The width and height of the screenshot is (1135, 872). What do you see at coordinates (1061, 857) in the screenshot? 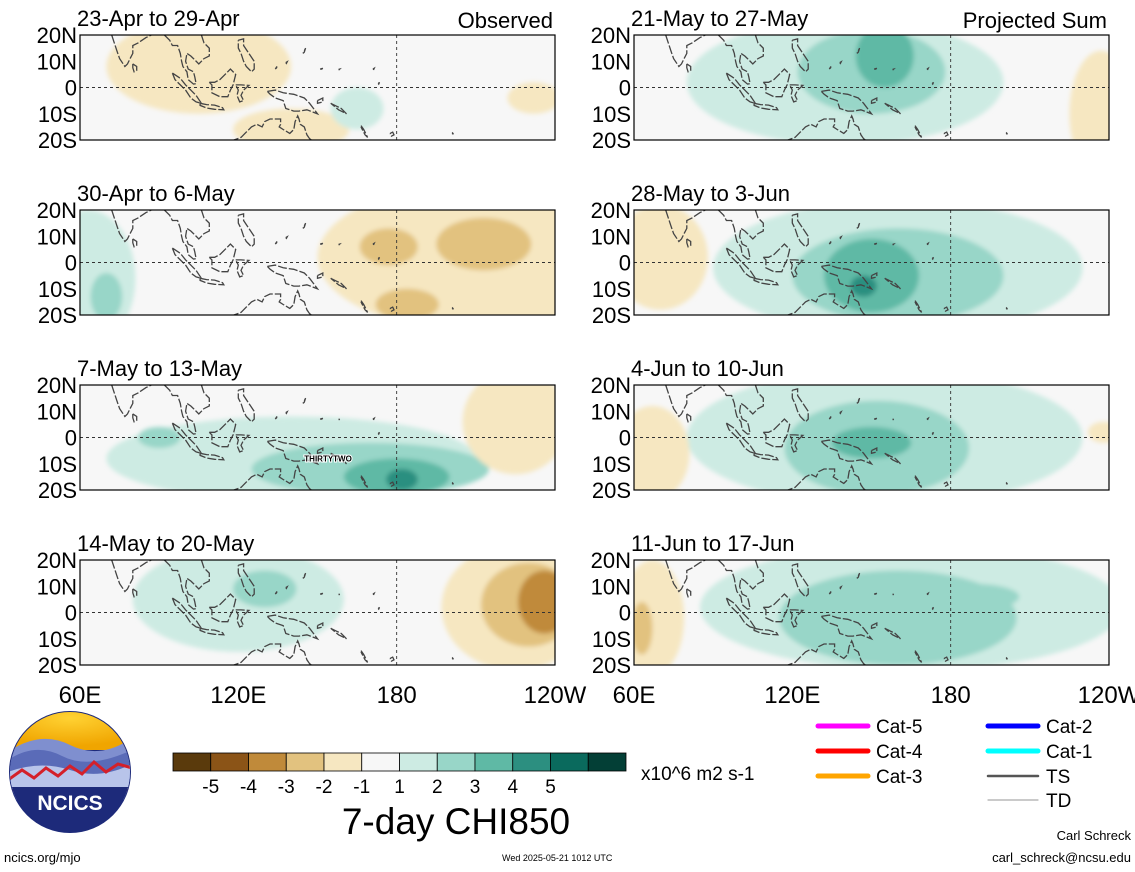
I see `footer-email: carl_schreck@ncsu.edu` at bounding box center [1061, 857].